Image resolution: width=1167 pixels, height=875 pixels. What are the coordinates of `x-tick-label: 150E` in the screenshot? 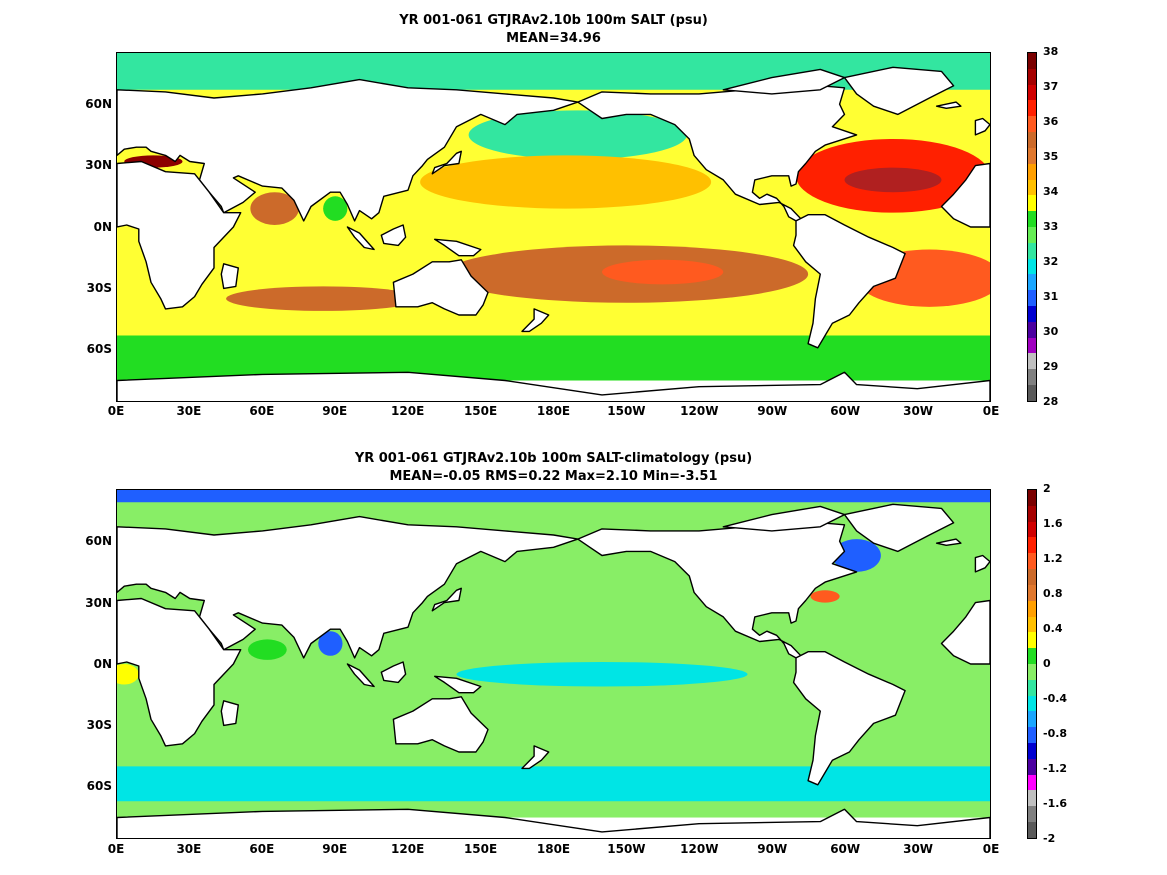 It's located at (480, 411).